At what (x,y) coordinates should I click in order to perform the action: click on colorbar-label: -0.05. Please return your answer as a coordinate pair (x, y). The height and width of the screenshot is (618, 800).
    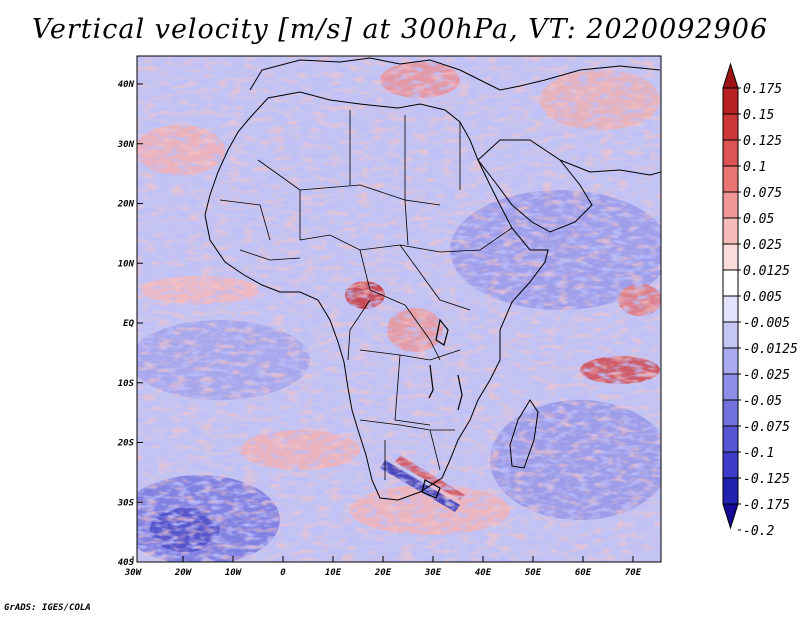
    Looking at the image, I should click on (762, 401).